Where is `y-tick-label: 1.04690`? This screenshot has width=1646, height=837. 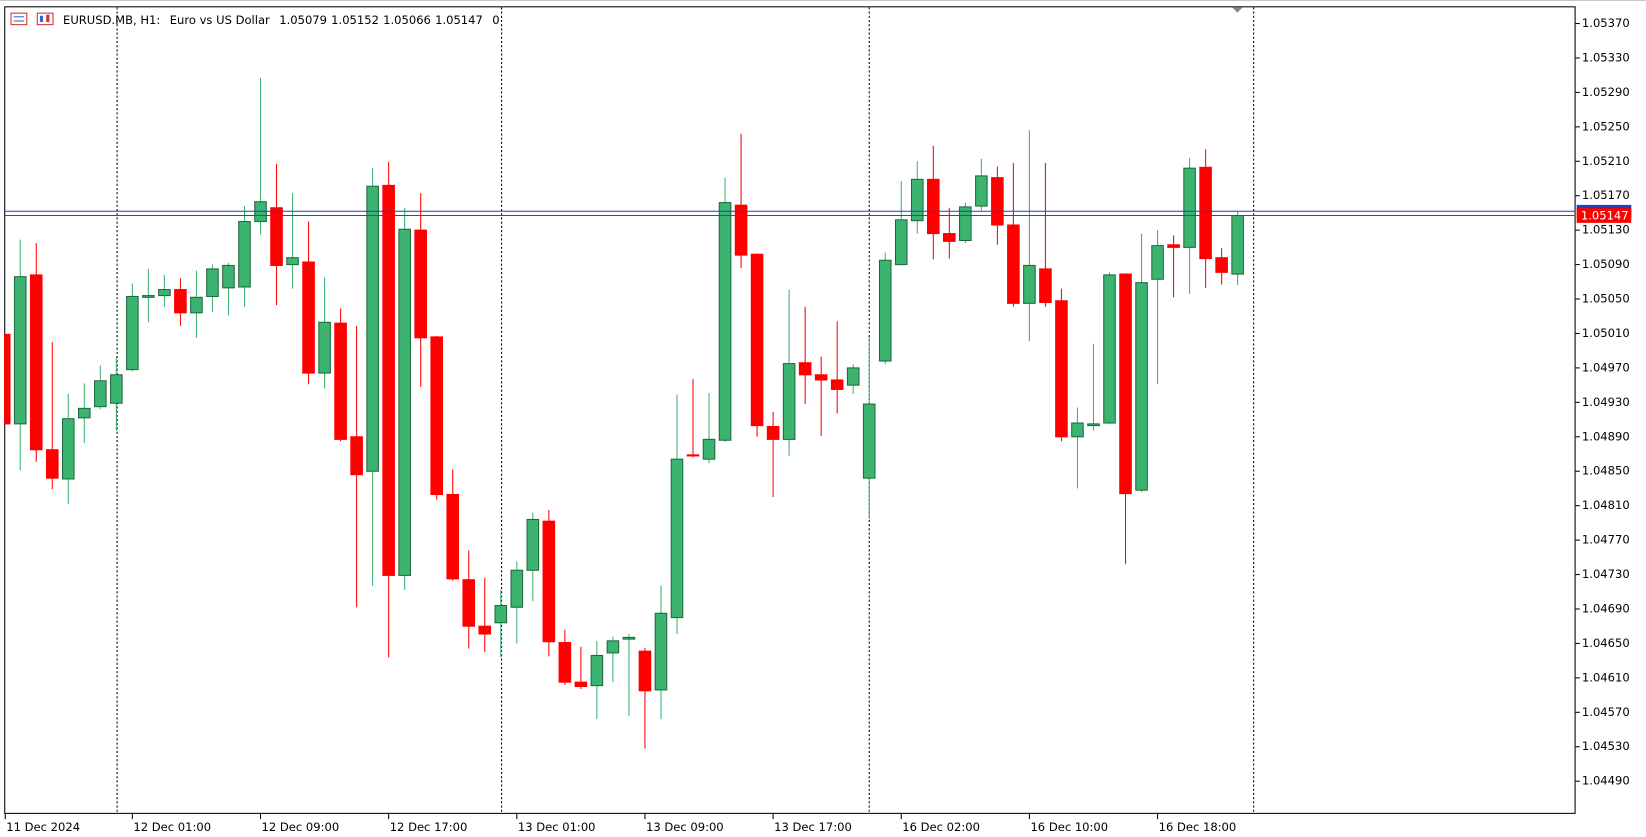
y-tick-label: 1.04690 is located at coordinates (1606, 608).